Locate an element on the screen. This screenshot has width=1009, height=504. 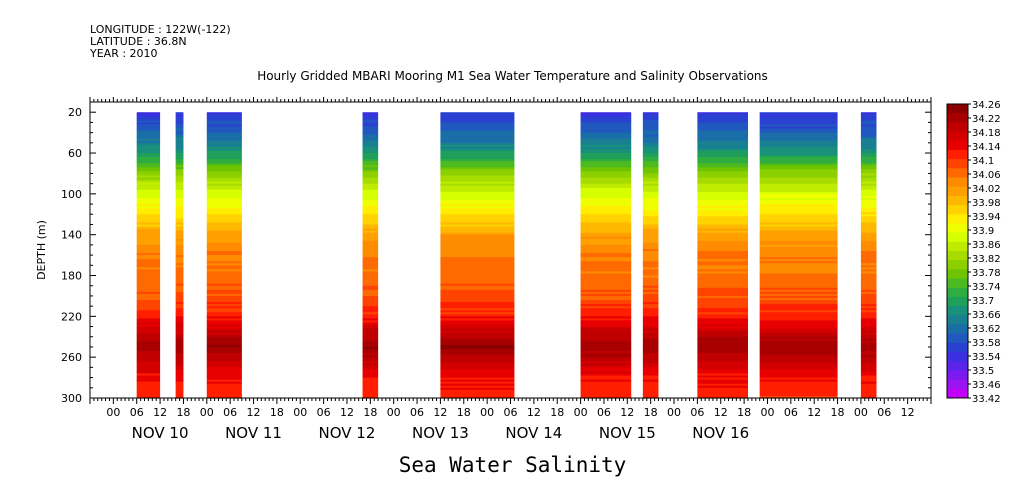
colorbar-label: 33.66 is located at coordinates (986, 315).